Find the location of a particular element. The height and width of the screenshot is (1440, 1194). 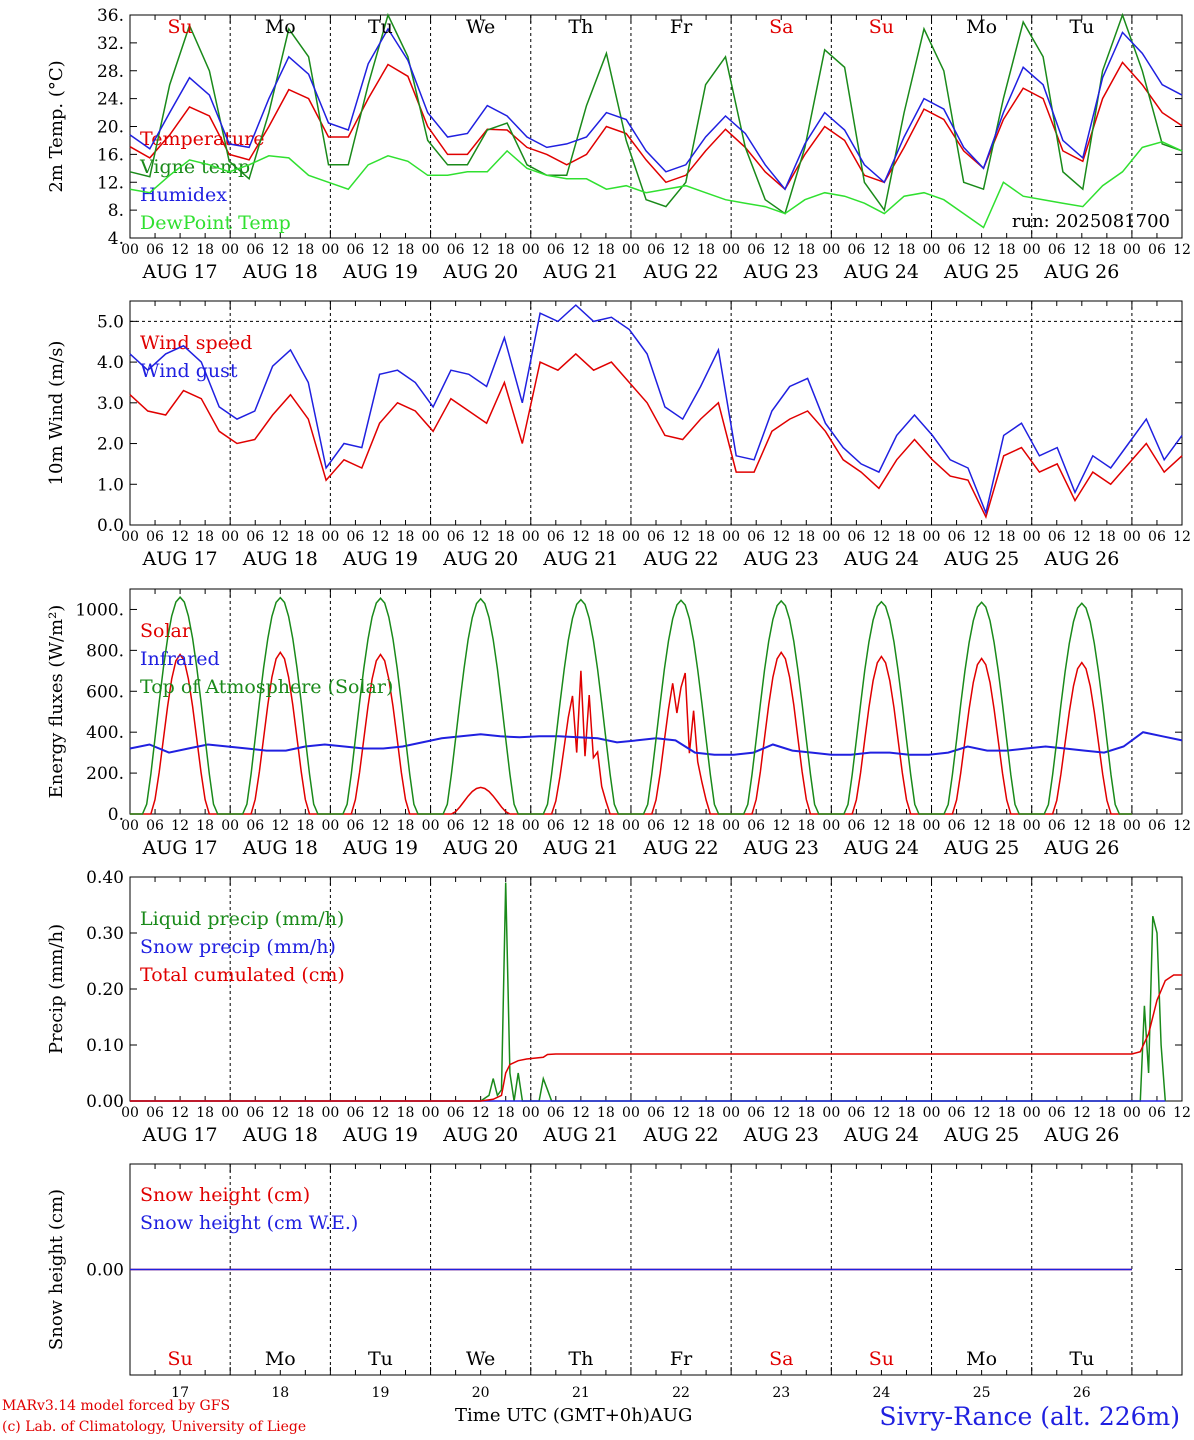

day-label: AUG 26 is located at coordinates (1081, 559).